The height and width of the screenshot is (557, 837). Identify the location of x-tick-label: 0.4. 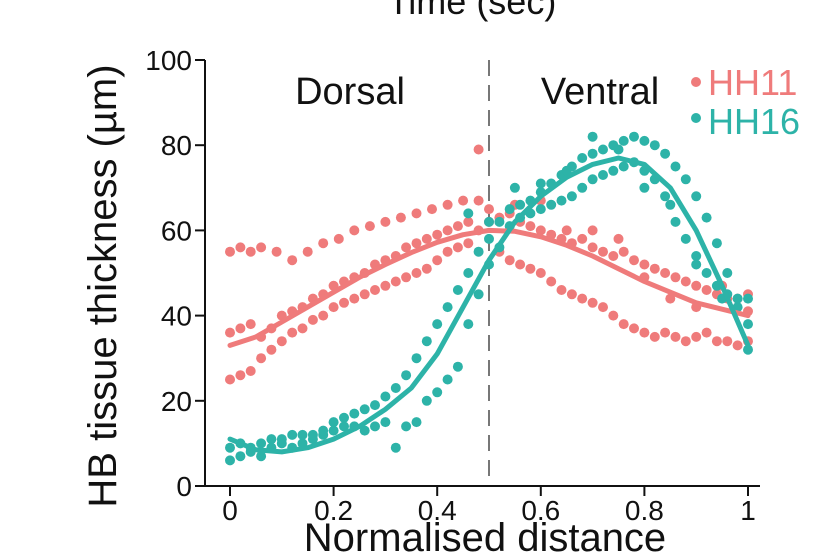
(437, 510).